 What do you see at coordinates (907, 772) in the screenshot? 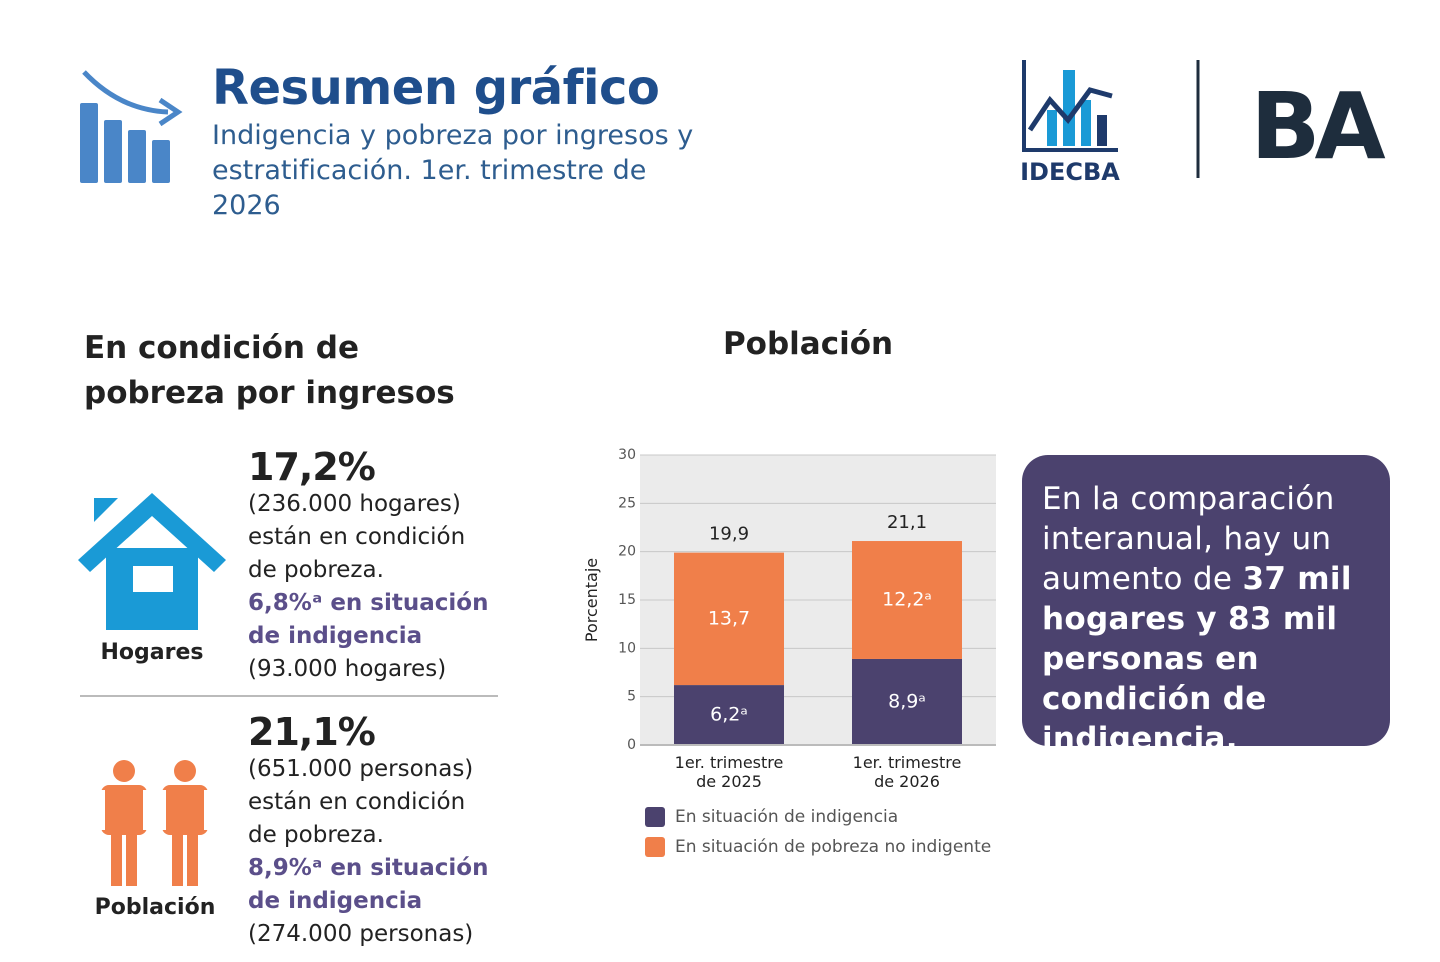
I see `x-tick-label: 1er. trimestre de 2026` at bounding box center [907, 772].